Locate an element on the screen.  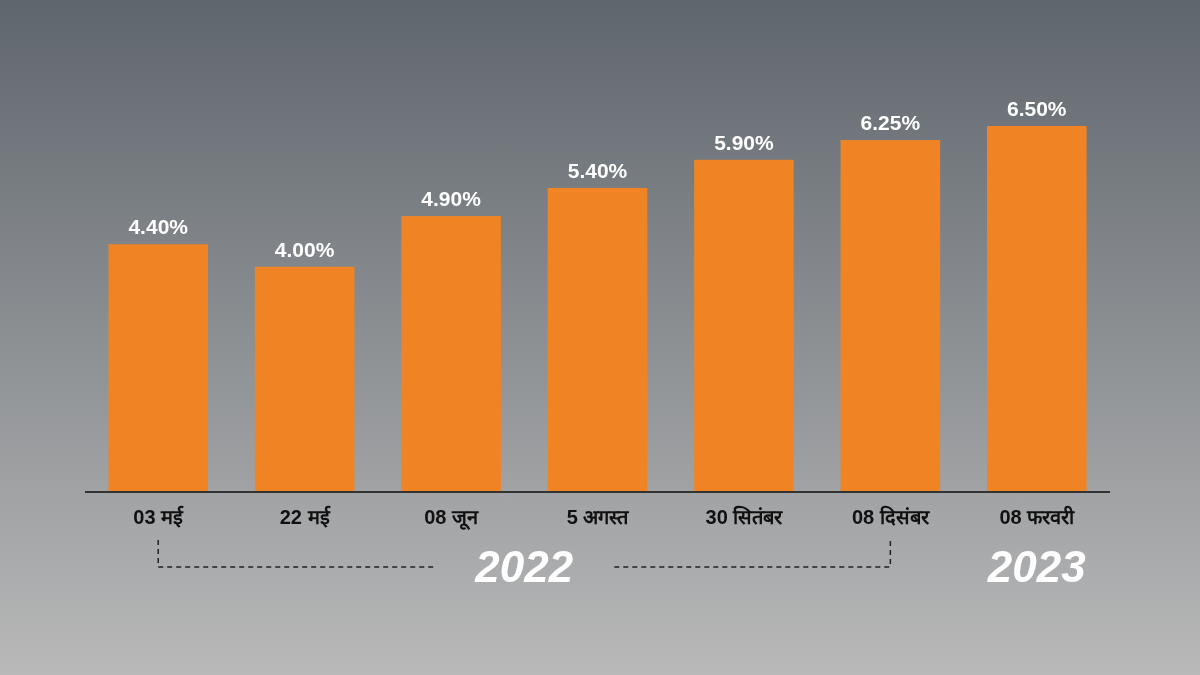
data-label: 5.90% is located at coordinates (744, 142).